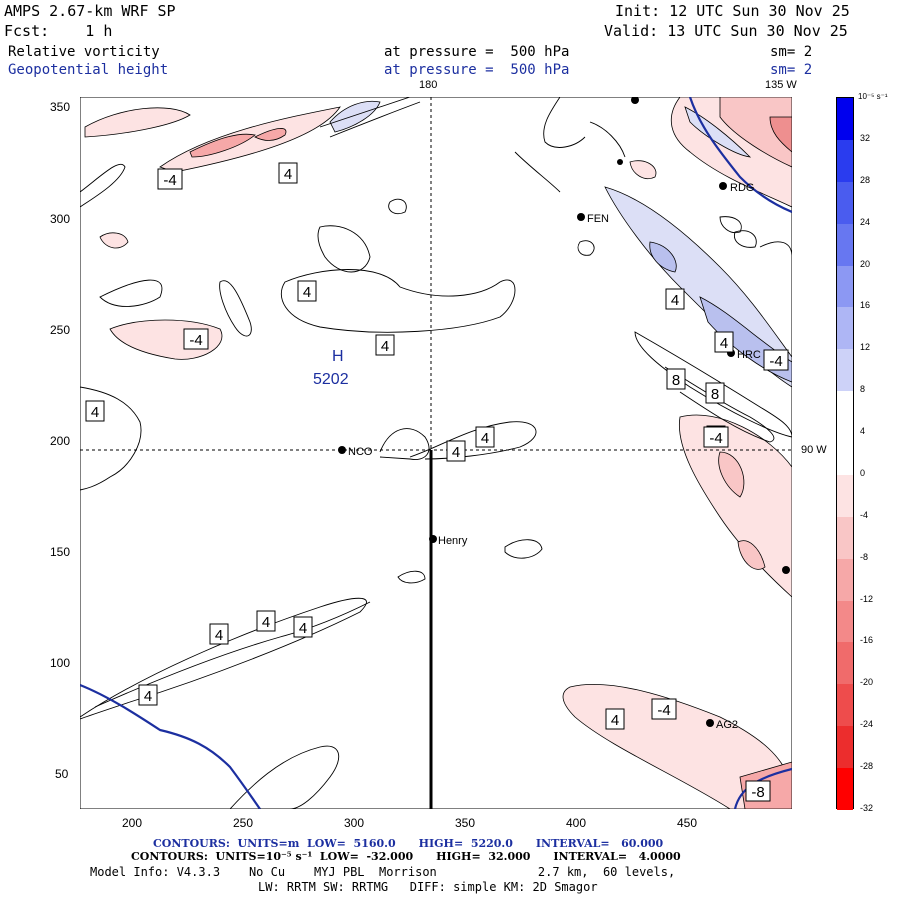  I want to click on x-tick-label: 350, so click(465, 823).